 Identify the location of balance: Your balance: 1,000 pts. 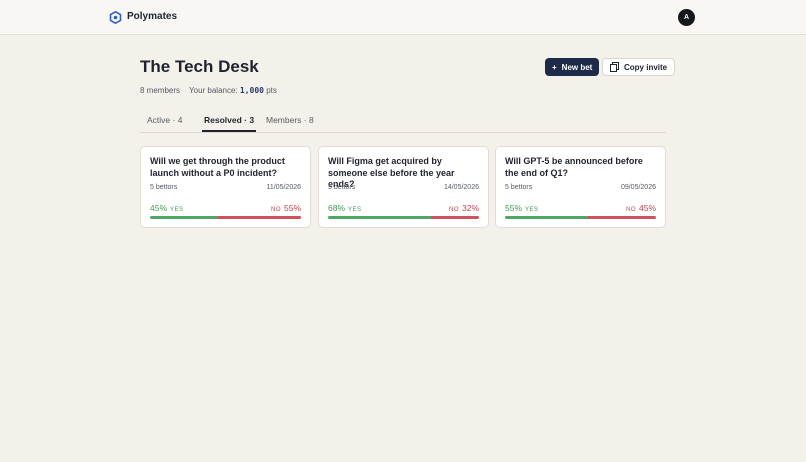
(233, 90).